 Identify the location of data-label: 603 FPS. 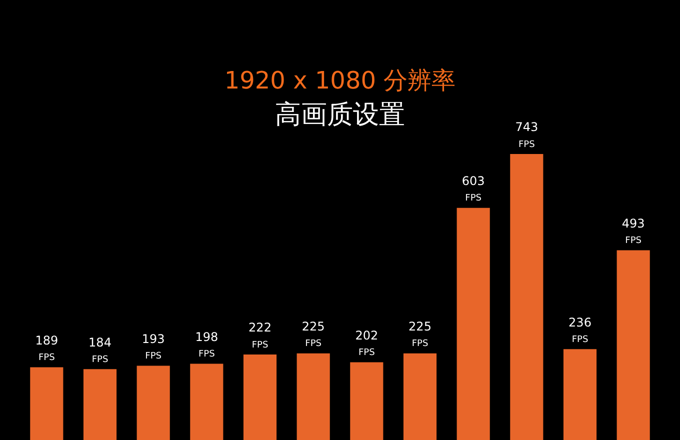
(473, 189).